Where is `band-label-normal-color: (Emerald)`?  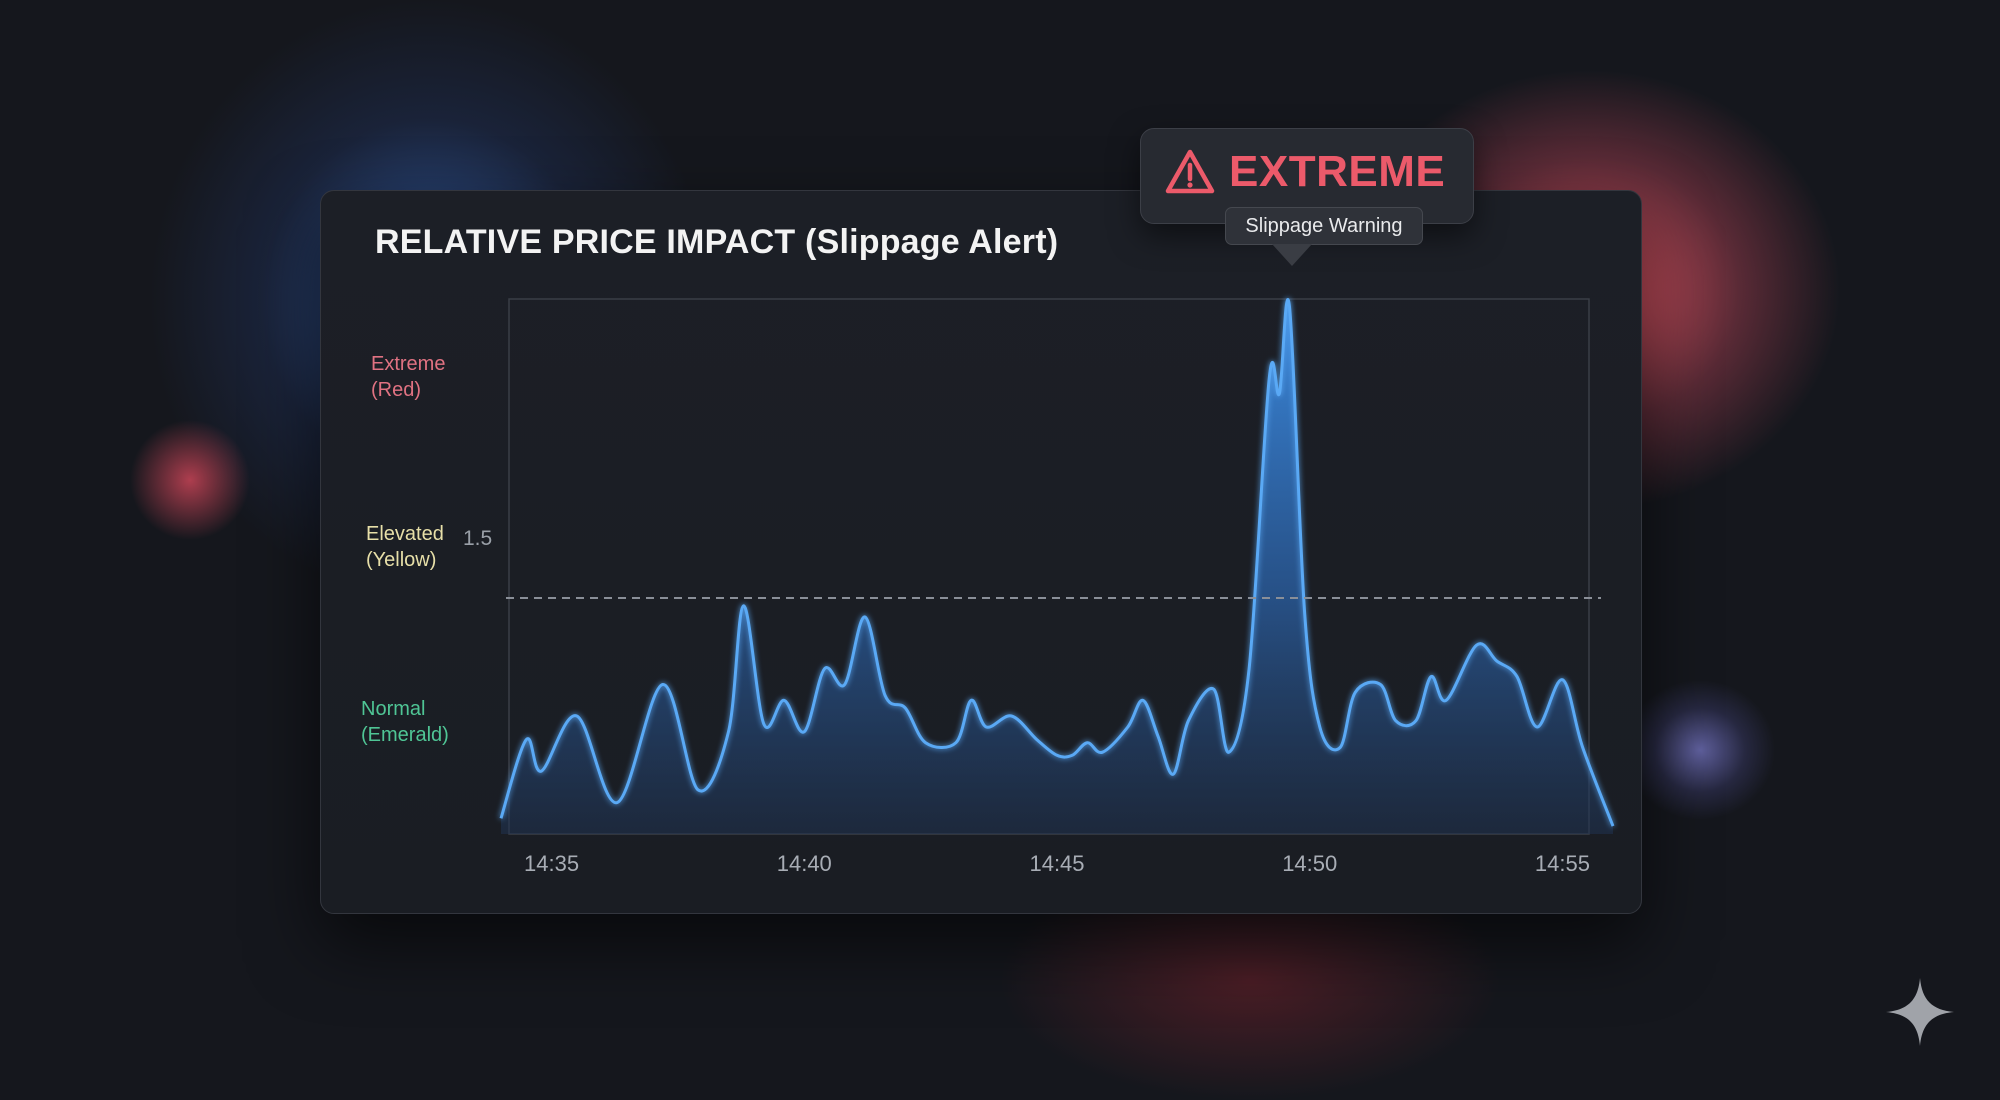 band-label-normal-color: (Emerald) is located at coordinates (405, 735).